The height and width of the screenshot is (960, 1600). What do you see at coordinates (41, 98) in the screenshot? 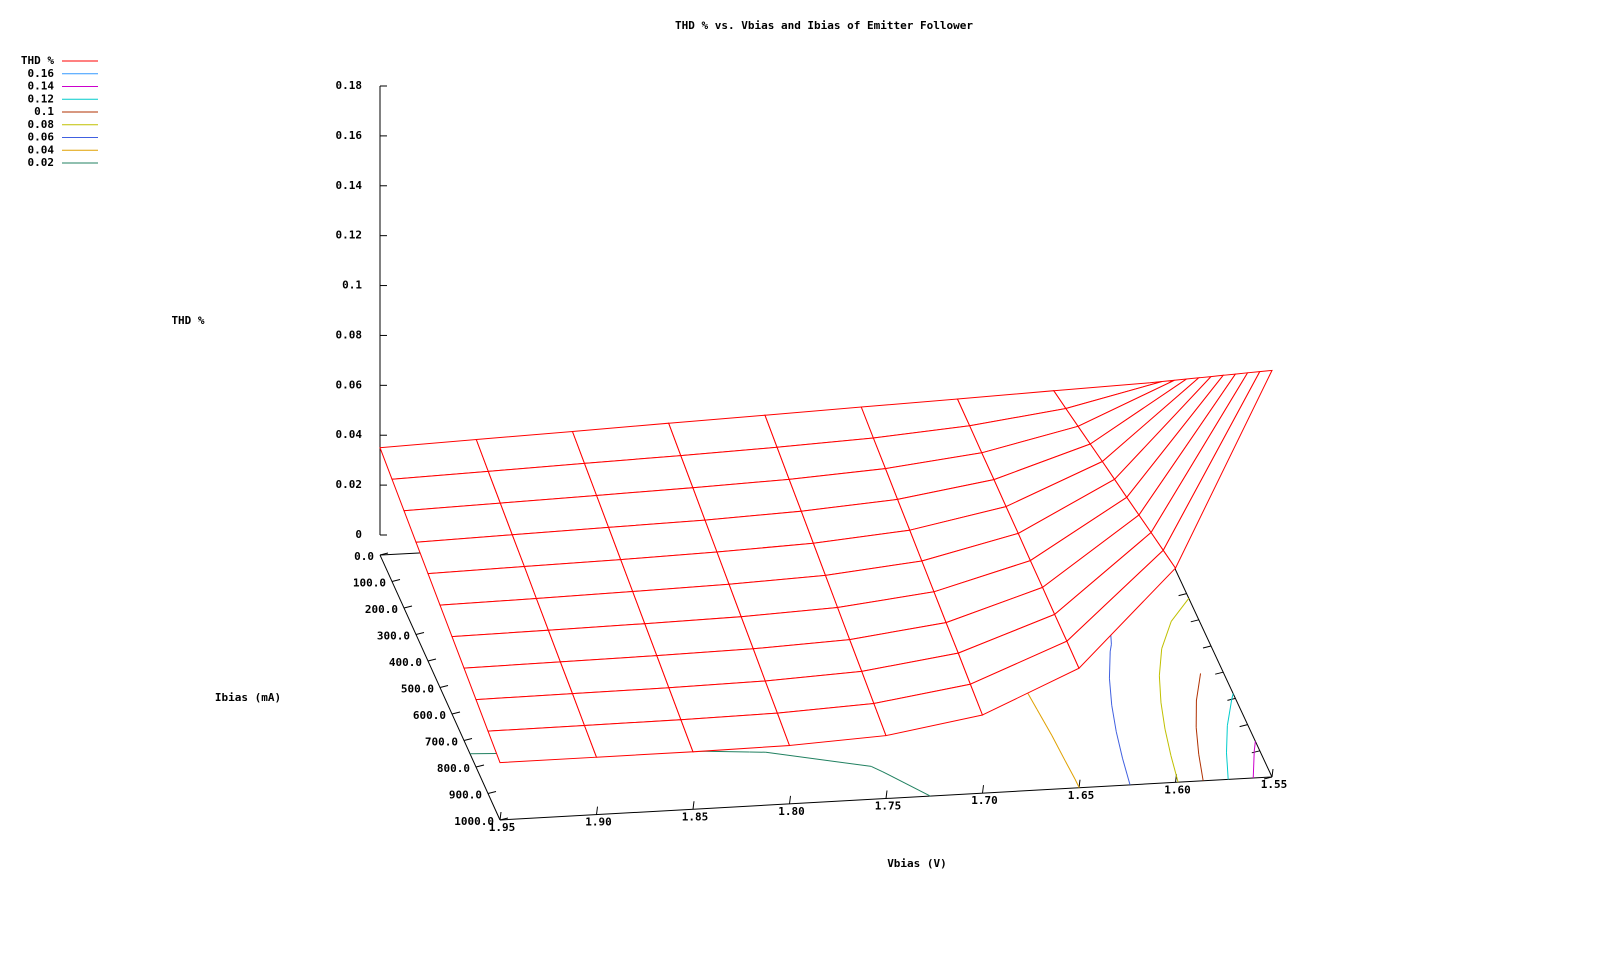
I see `legend-label: 0.12` at bounding box center [41, 98].